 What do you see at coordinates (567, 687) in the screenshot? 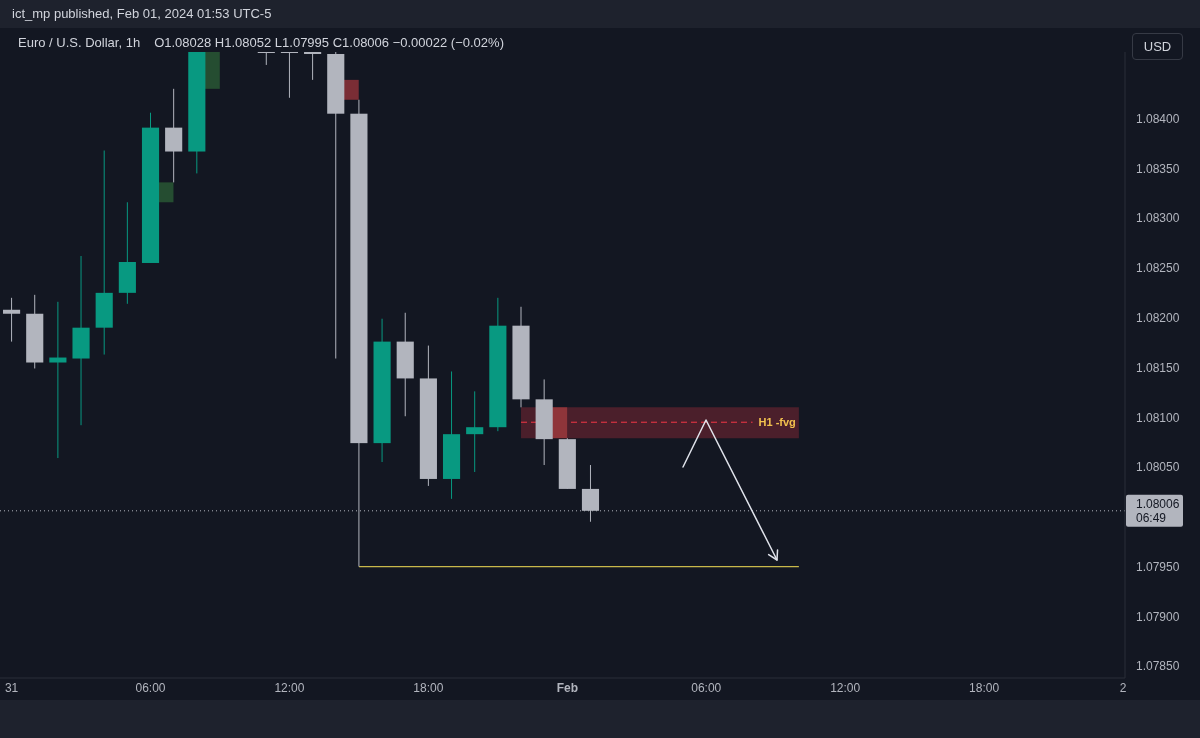
I see `x-tick-label: Feb` at bounding box center [567, 687].